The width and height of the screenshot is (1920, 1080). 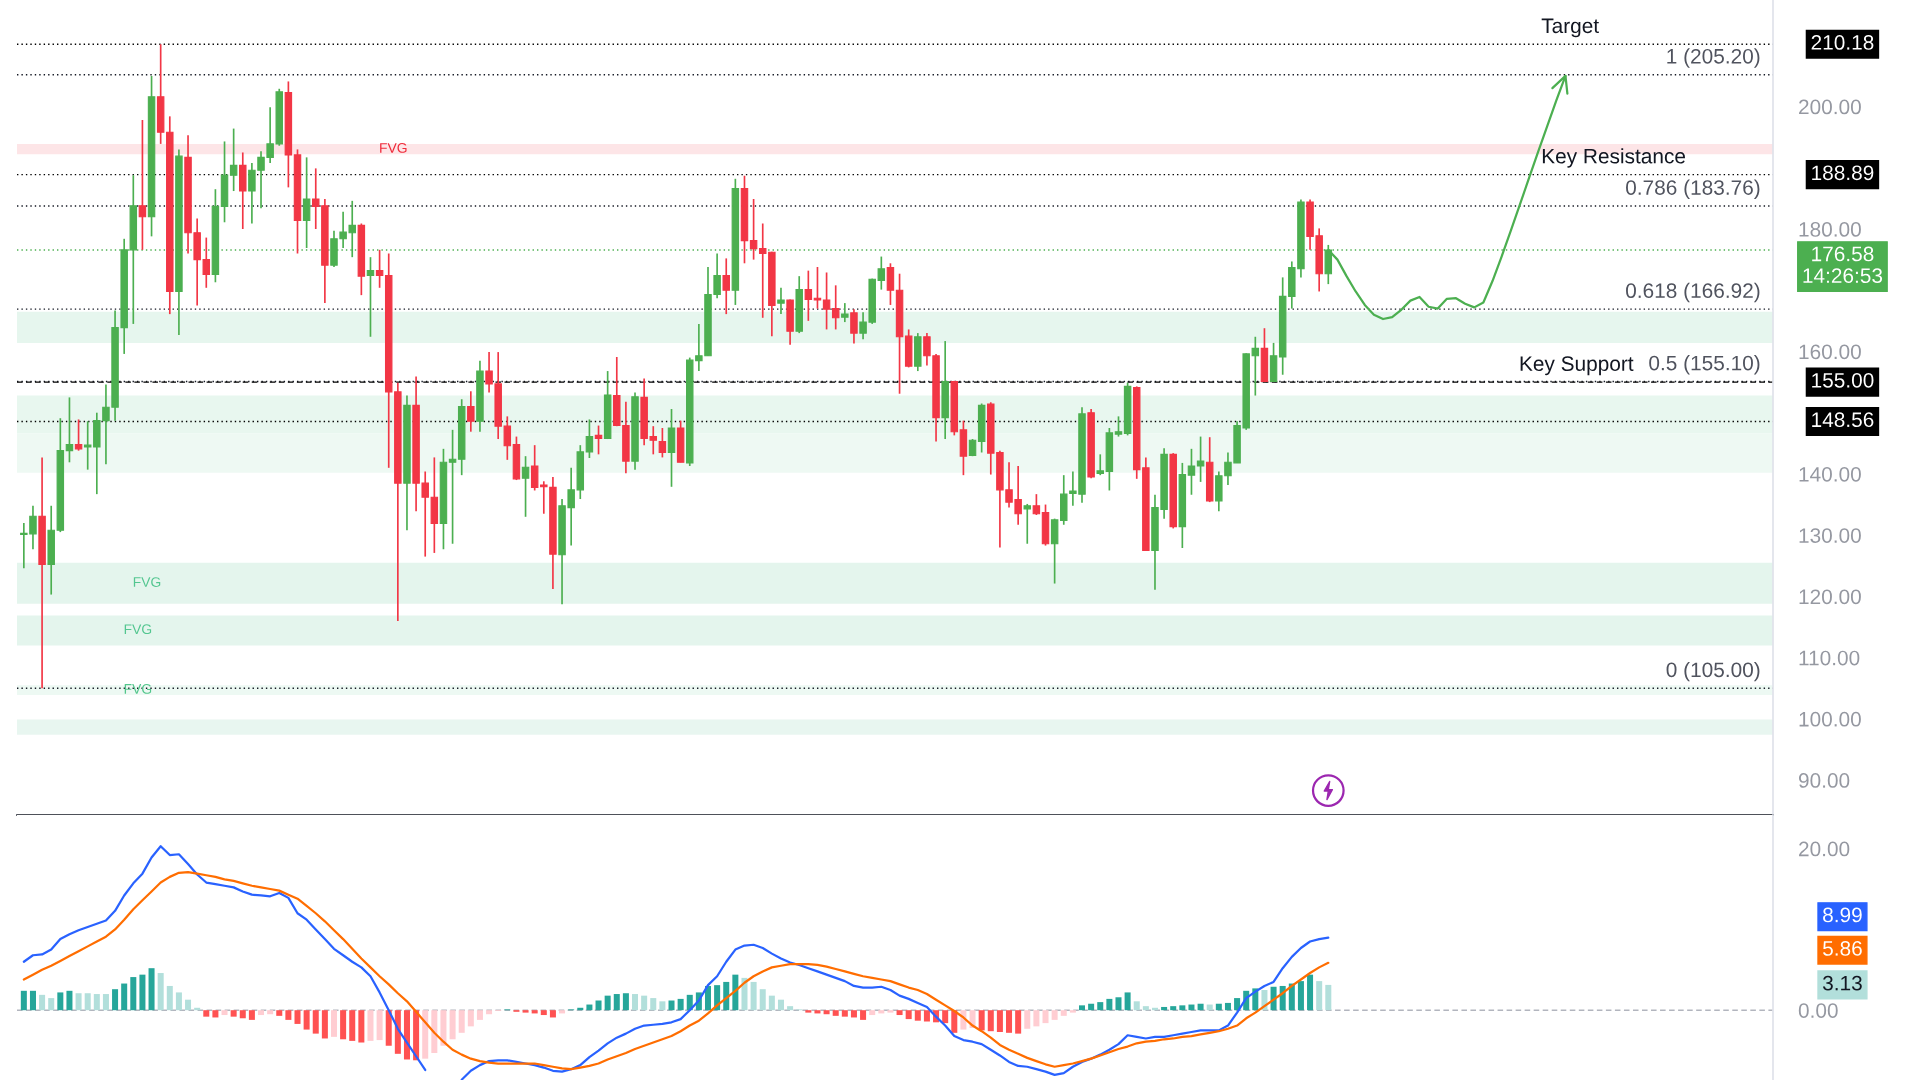 What do you see at coordinates (1842, 915) in the screenshot?
I see `text: 8.99` at bounding box center [1842, 915].